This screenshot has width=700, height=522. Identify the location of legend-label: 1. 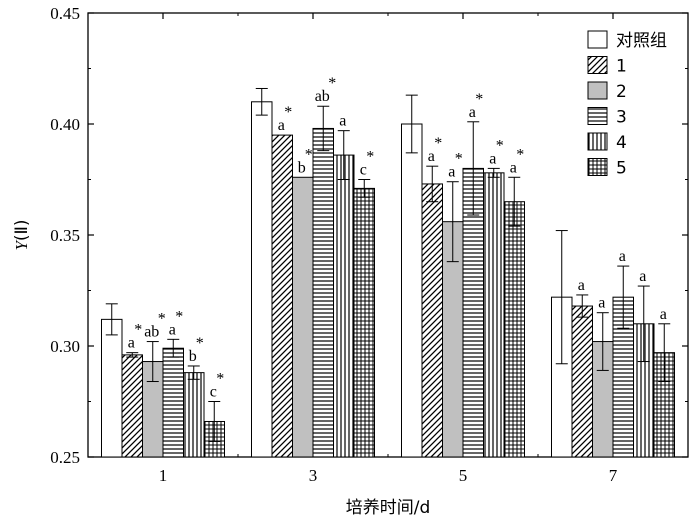
(621, 67).